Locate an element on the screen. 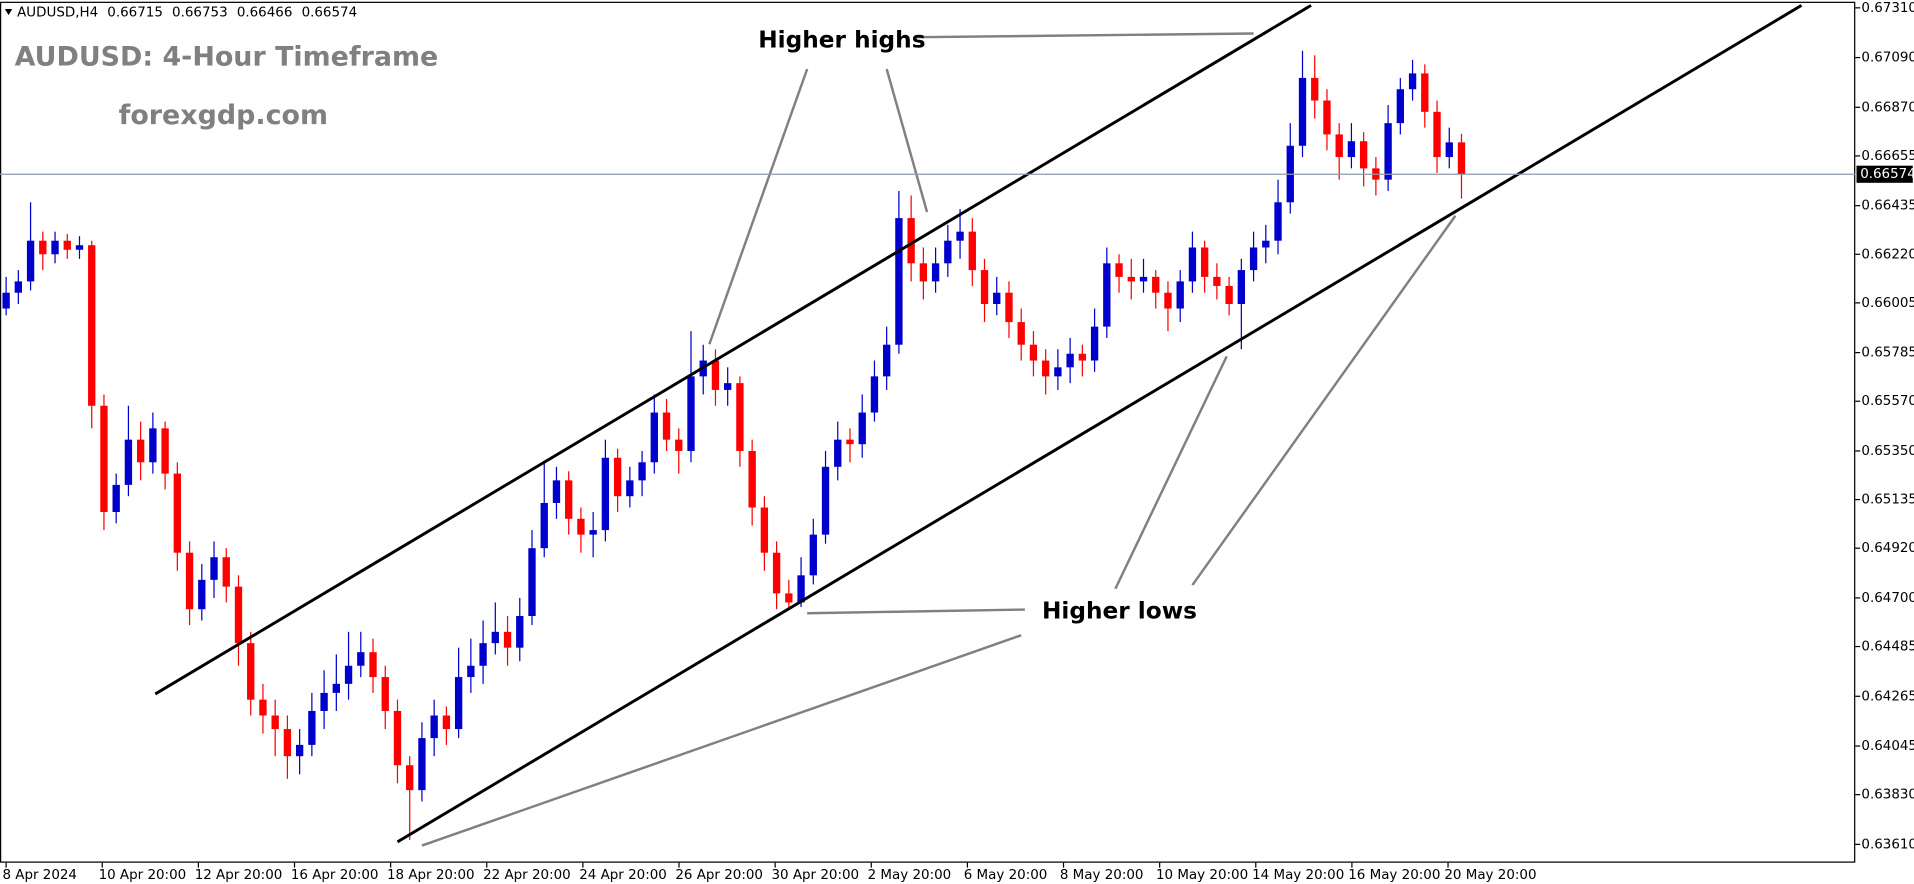 Image resolution: width=1914 pixels, height=884 pixels. x-tick-label: 26 Apr 20:00 is located at coordinates (719, 875).